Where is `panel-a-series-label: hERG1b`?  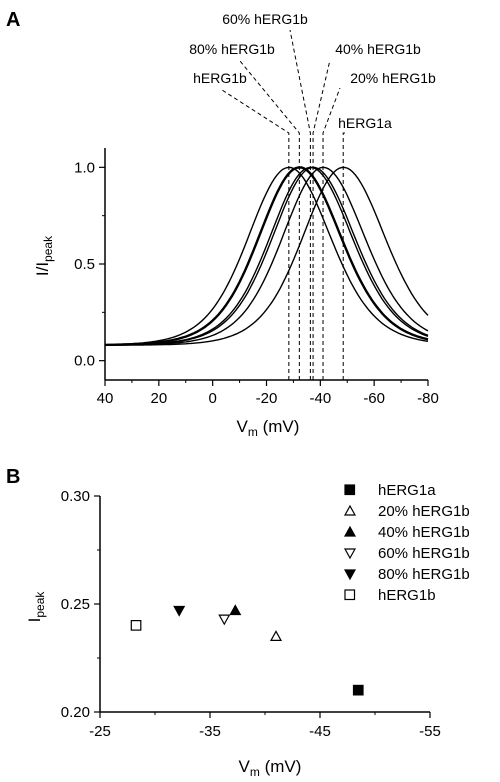
panel-a-series-label: hERG1b is located at coordinates (220, 78).